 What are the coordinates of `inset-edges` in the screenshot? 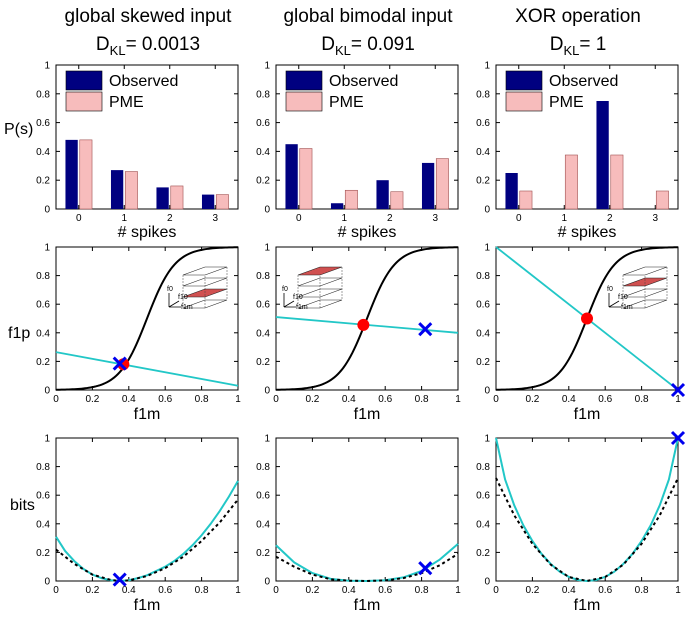 It's located at (205, 287).